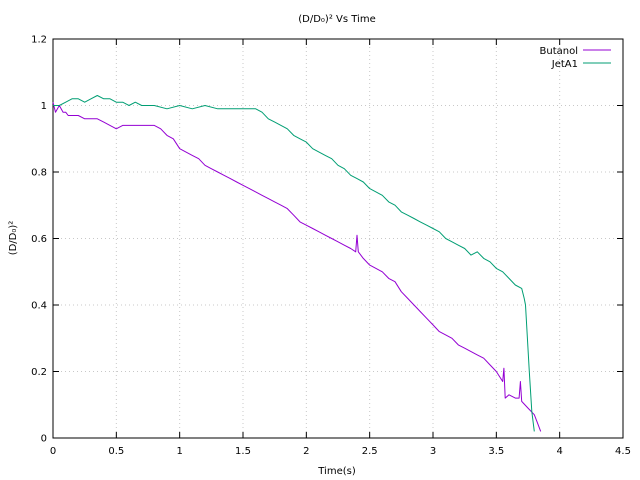  What do you see at coordinates (39, 306) in the screenshot?
I see `y-tick-label: 0.4` at bounding box center [39, 306].